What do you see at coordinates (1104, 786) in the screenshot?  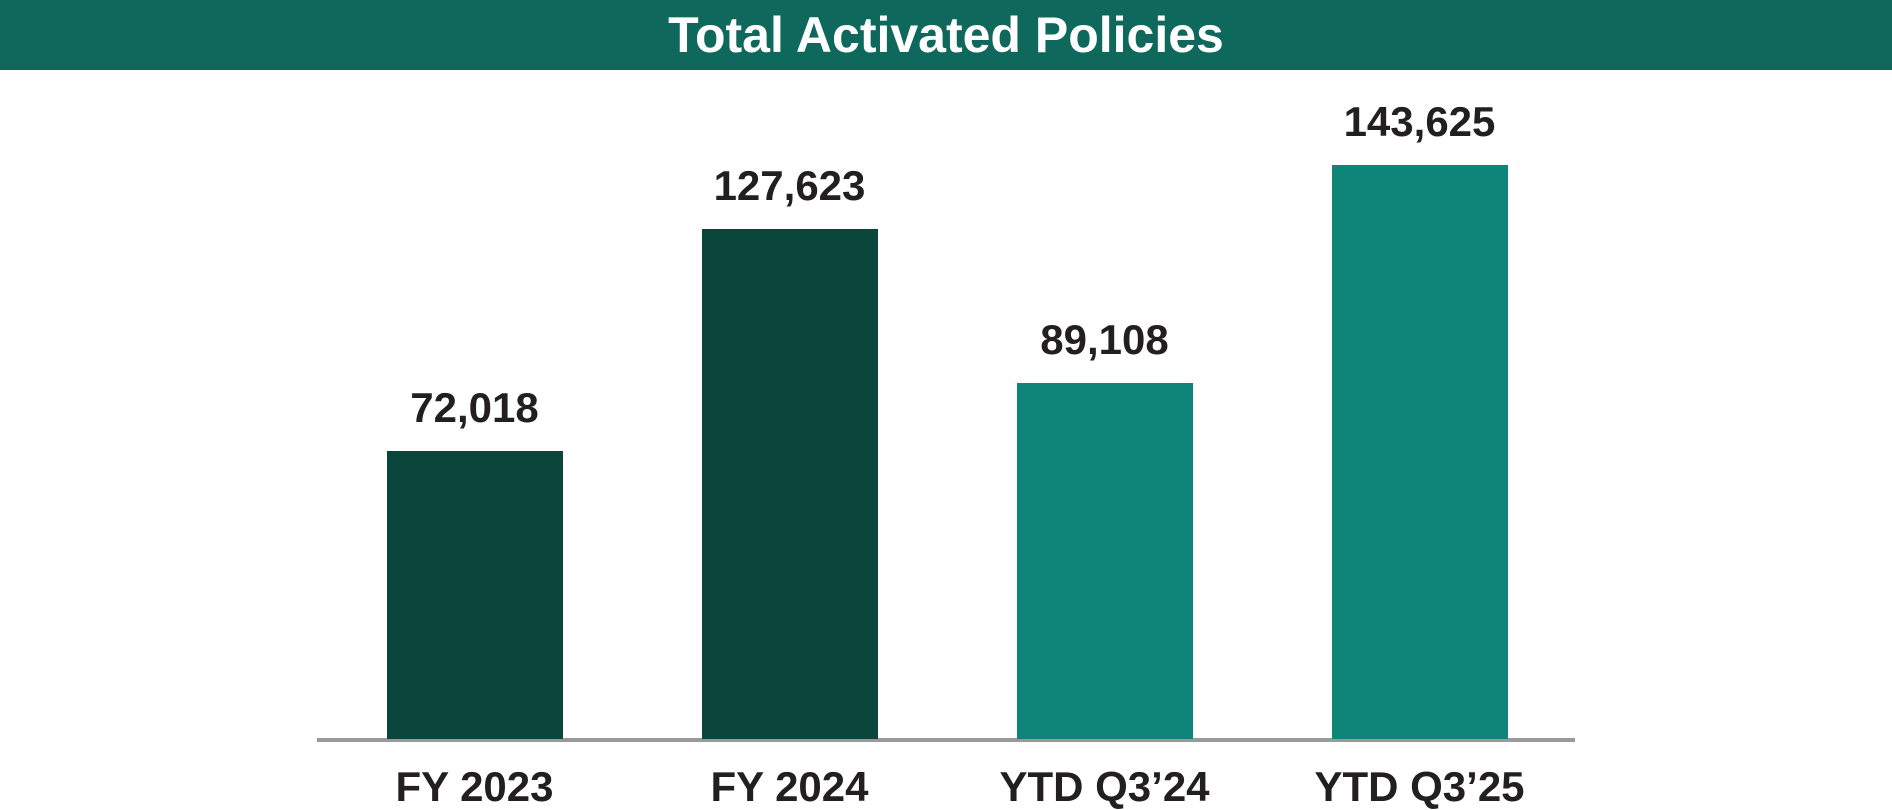 I see `x-axis-label: YTD Q3’24` at bounding box center [1104, 786].